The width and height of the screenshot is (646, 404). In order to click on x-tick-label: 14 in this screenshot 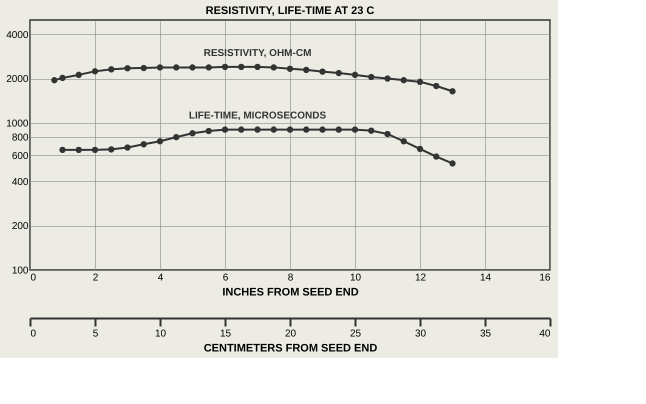, I will do `click(486, 278)`.